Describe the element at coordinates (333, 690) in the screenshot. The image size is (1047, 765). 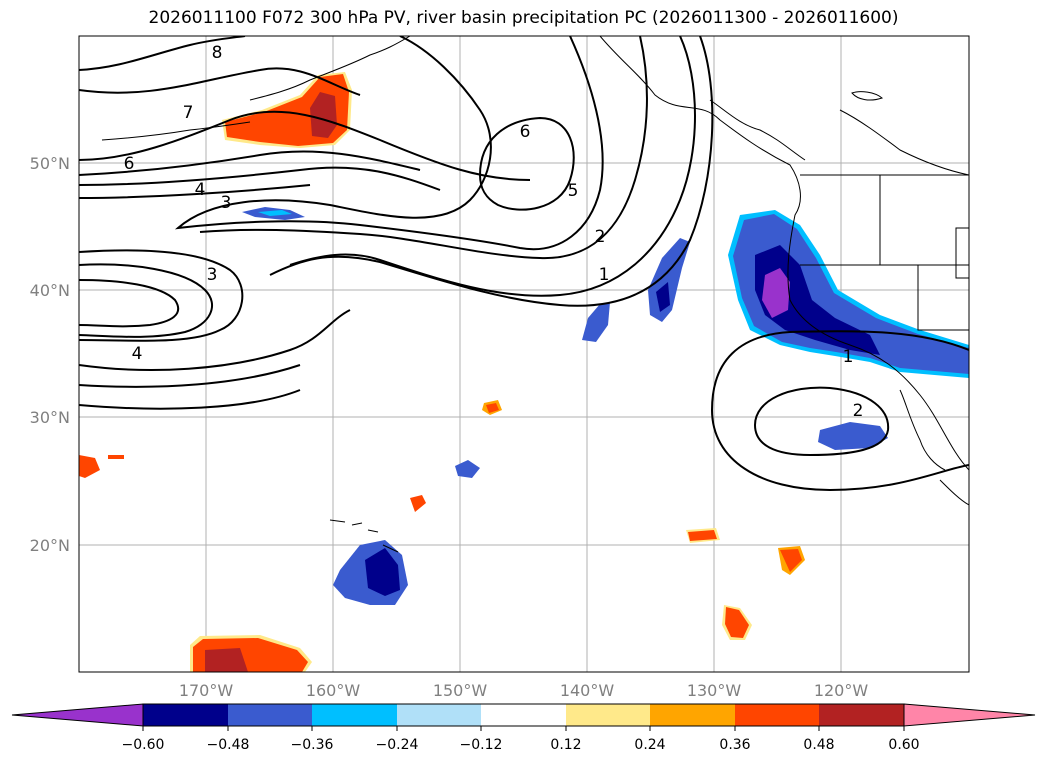
I see `lon-label-160w: 160°W` at that location.